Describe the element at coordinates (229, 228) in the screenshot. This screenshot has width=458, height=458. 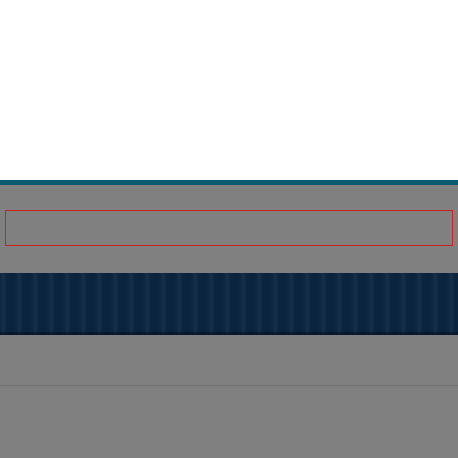
I see `highlighted-region` at that location.